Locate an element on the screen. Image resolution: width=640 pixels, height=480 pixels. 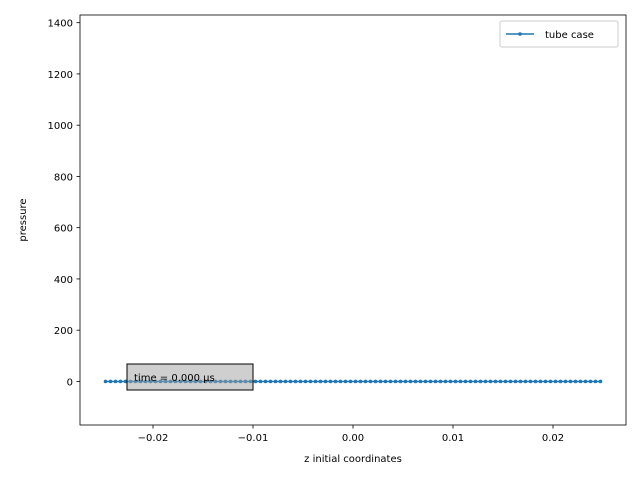
y-tick-label: 1000 is located at coordinates (60, 126).